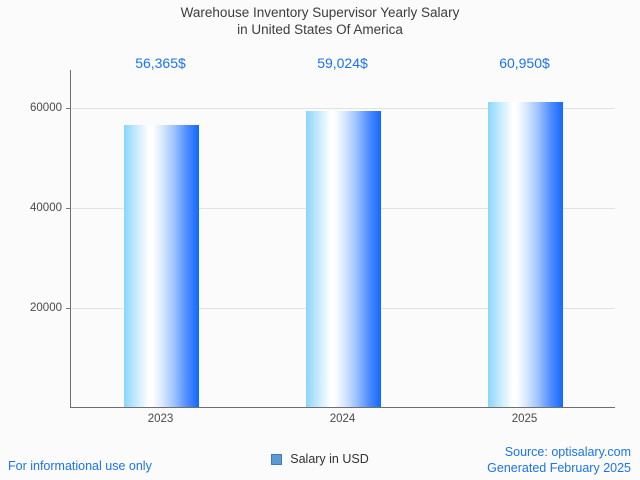 The height and width of the screenshot is (480, 640). What do you see at coordinates (524, 419) in the screenshot?
I see `x-axis-category-label: 2025` at bounding box center [524, 419].